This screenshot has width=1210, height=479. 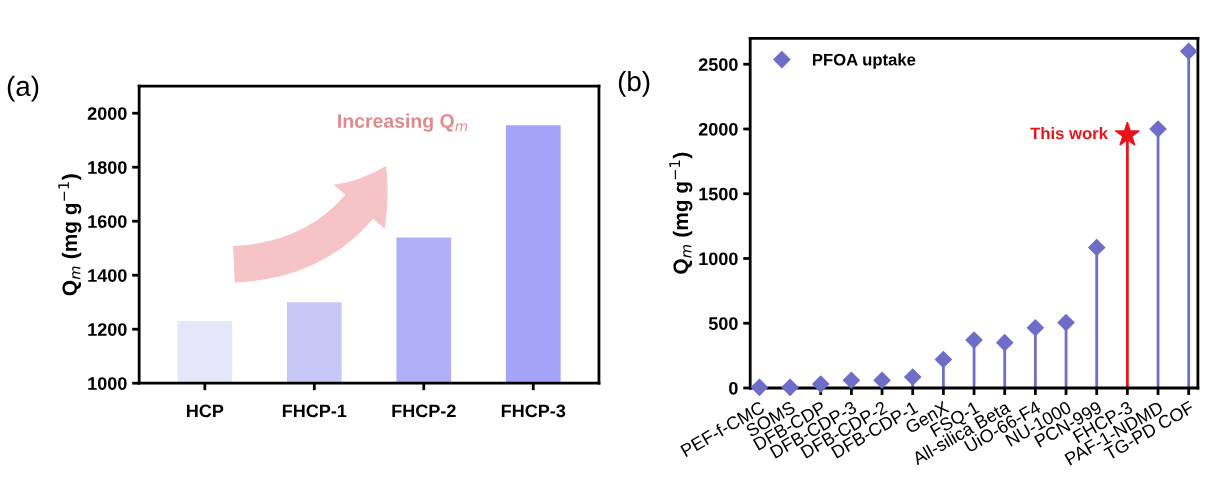 What do you see at coordinates (733, 388) in the screenshot?
I see `y-tick-label: 0` at bounding box center [733, 388].